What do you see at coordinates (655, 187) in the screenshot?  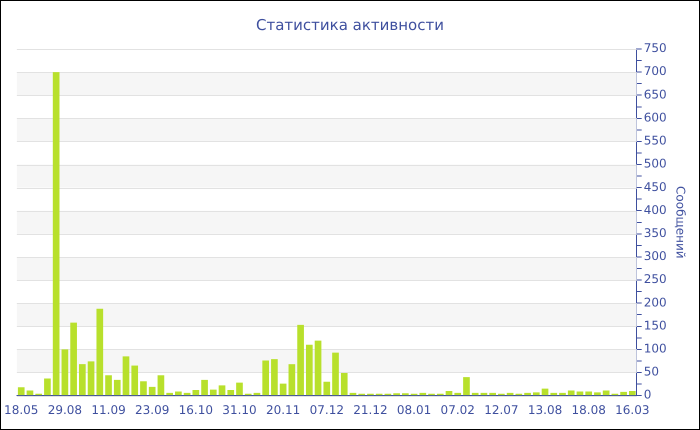 I see `y-tick-label: 450` at bounding box center [655, 187].